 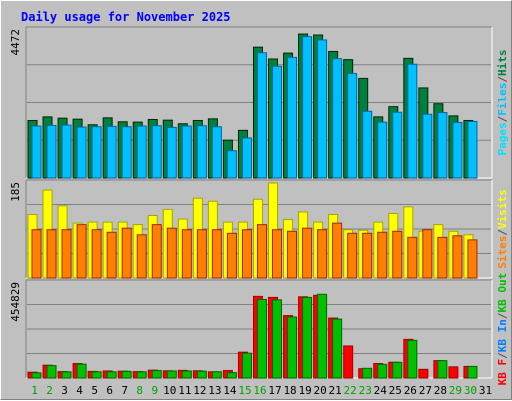 I want to click on chart-title: Daily usage for November 2025, so click(x=126, y=17).